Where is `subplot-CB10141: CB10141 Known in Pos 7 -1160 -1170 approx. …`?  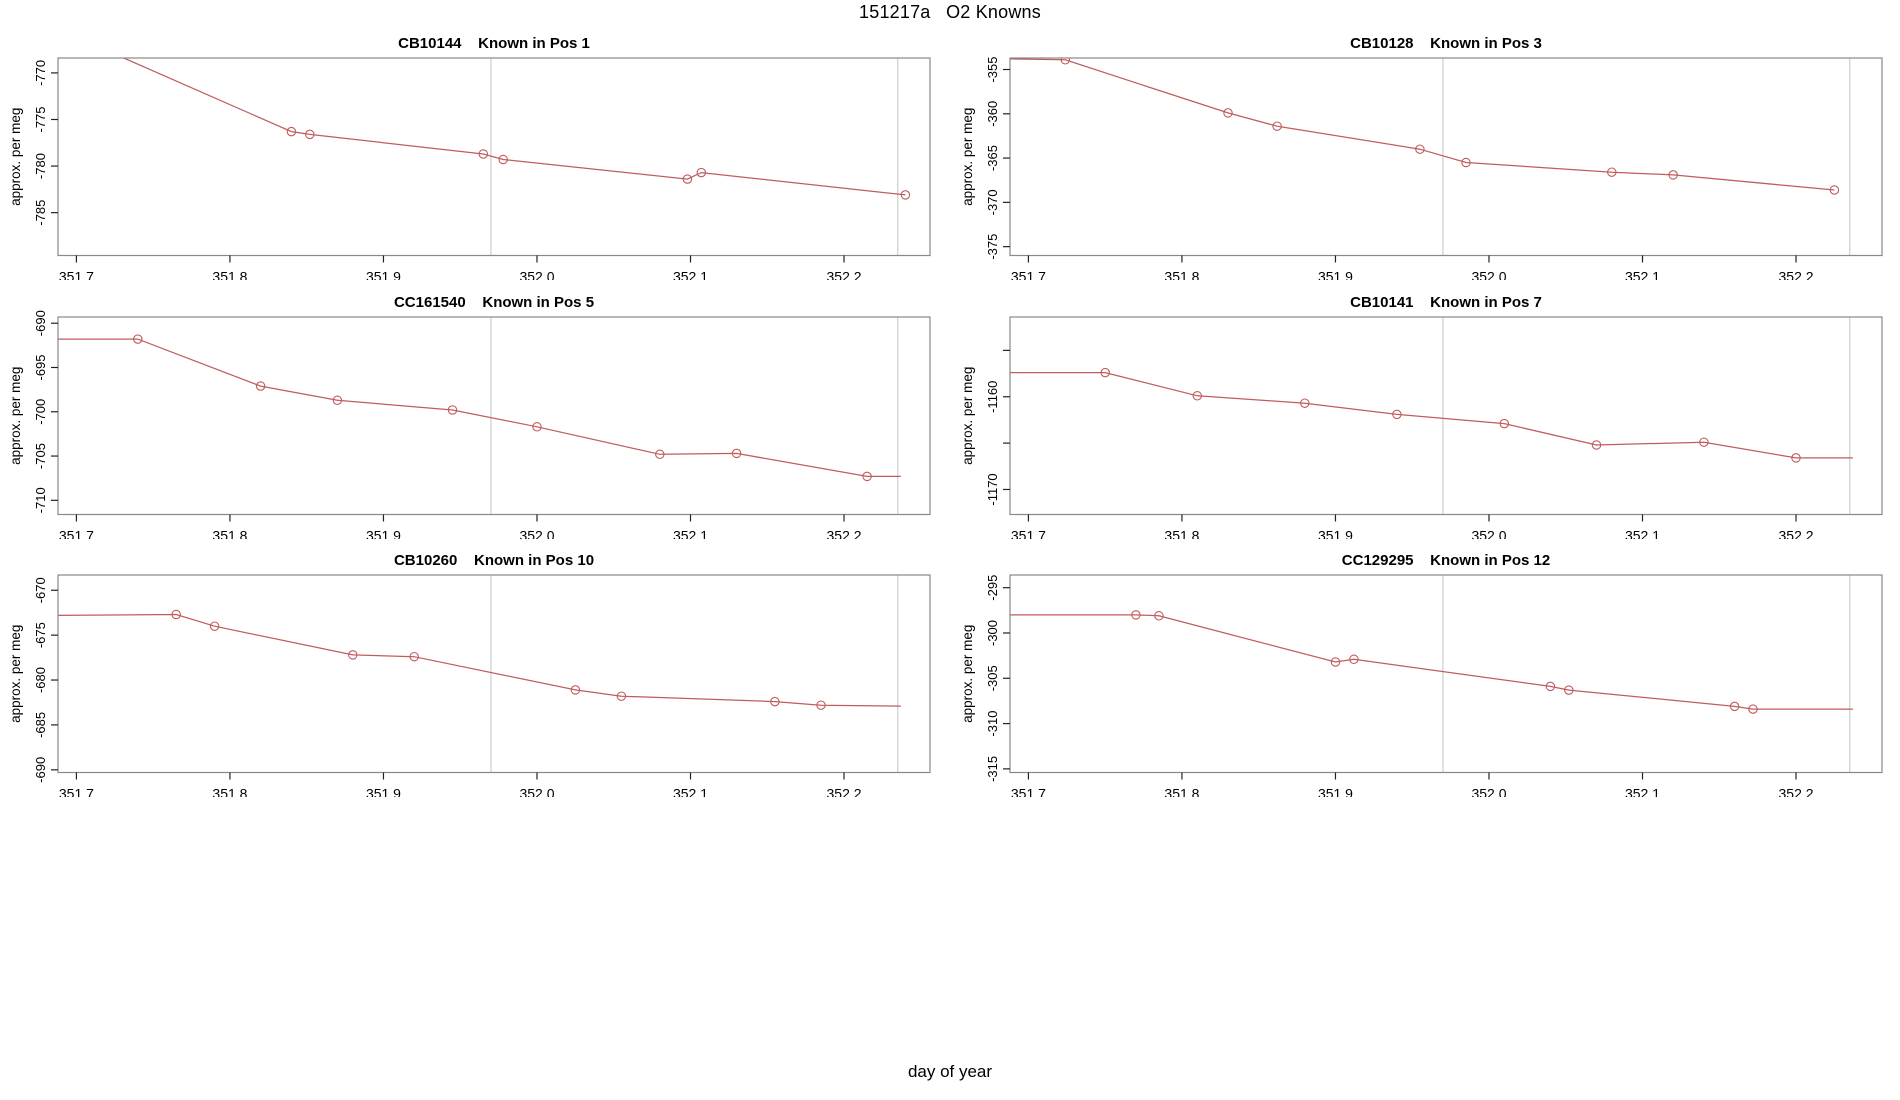
subplot-CB10141: CB10141 Known in Pos 7 -1160 -1170 approx. … is located at coordinates (1422, 415).